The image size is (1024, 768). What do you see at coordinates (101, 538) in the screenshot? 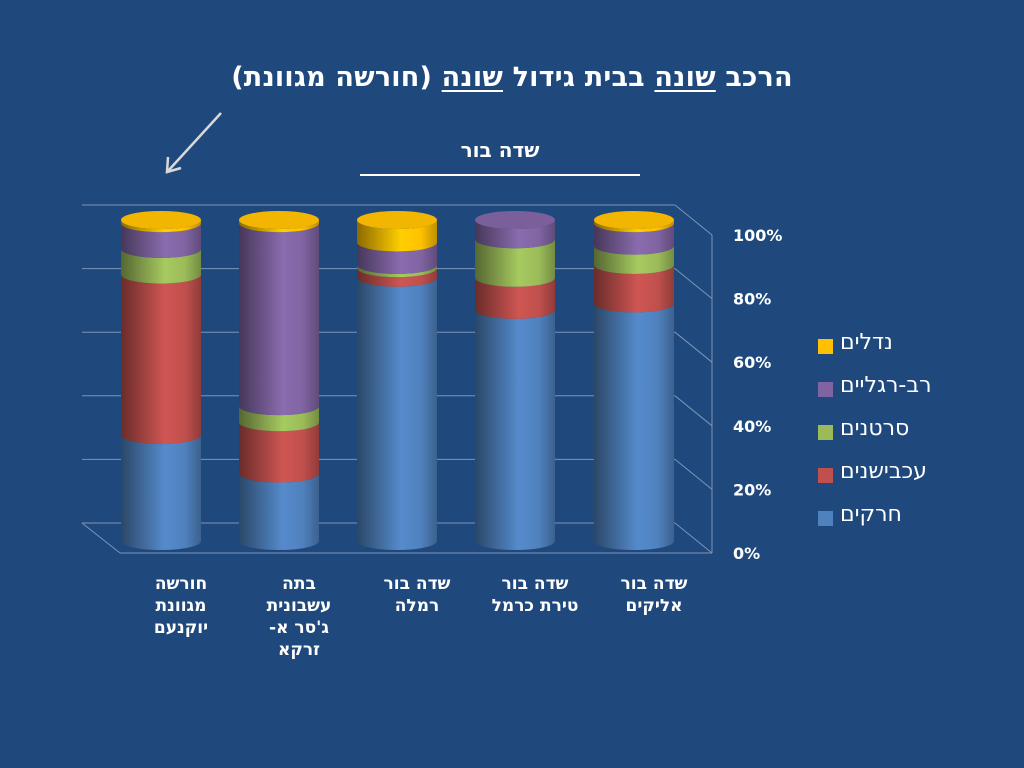
I see `floor-edge` at bounding box center [101, 538].